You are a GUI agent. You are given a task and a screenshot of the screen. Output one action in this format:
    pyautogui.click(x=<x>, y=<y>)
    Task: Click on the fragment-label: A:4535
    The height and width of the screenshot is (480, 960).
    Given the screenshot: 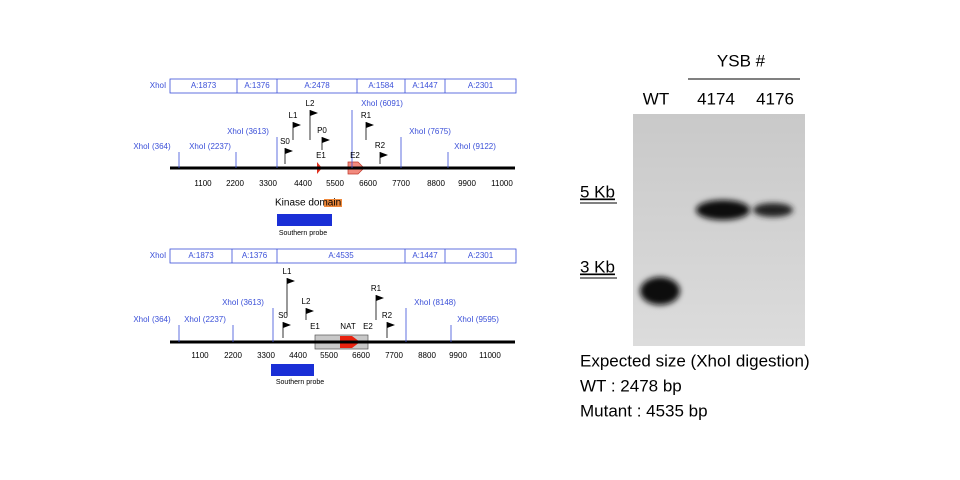 What is the action you would take?
    pyautogui.click(x=341, y=255)
    